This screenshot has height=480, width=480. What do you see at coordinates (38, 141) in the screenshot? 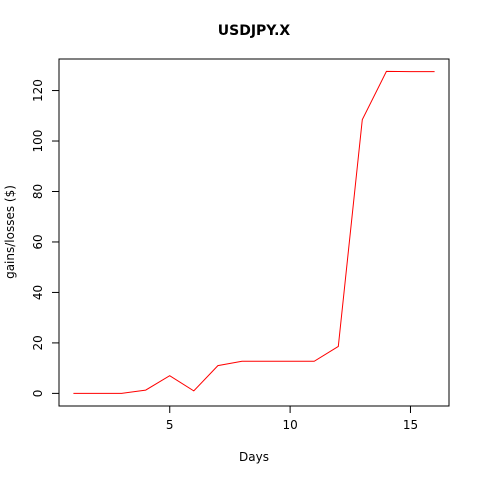
I see `y-tick-label: 100` at bounding box center [38, 141].